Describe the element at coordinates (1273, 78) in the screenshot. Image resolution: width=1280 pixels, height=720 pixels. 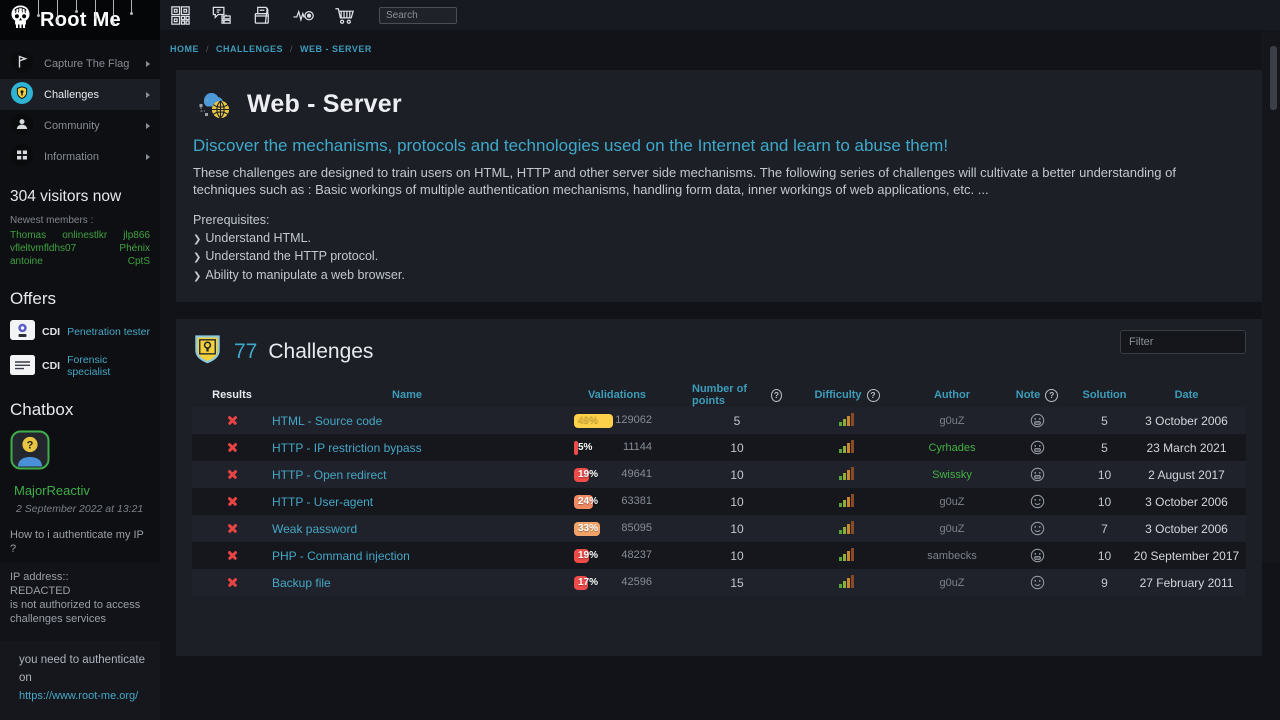
I see `scrollbar-thumb` at that location.